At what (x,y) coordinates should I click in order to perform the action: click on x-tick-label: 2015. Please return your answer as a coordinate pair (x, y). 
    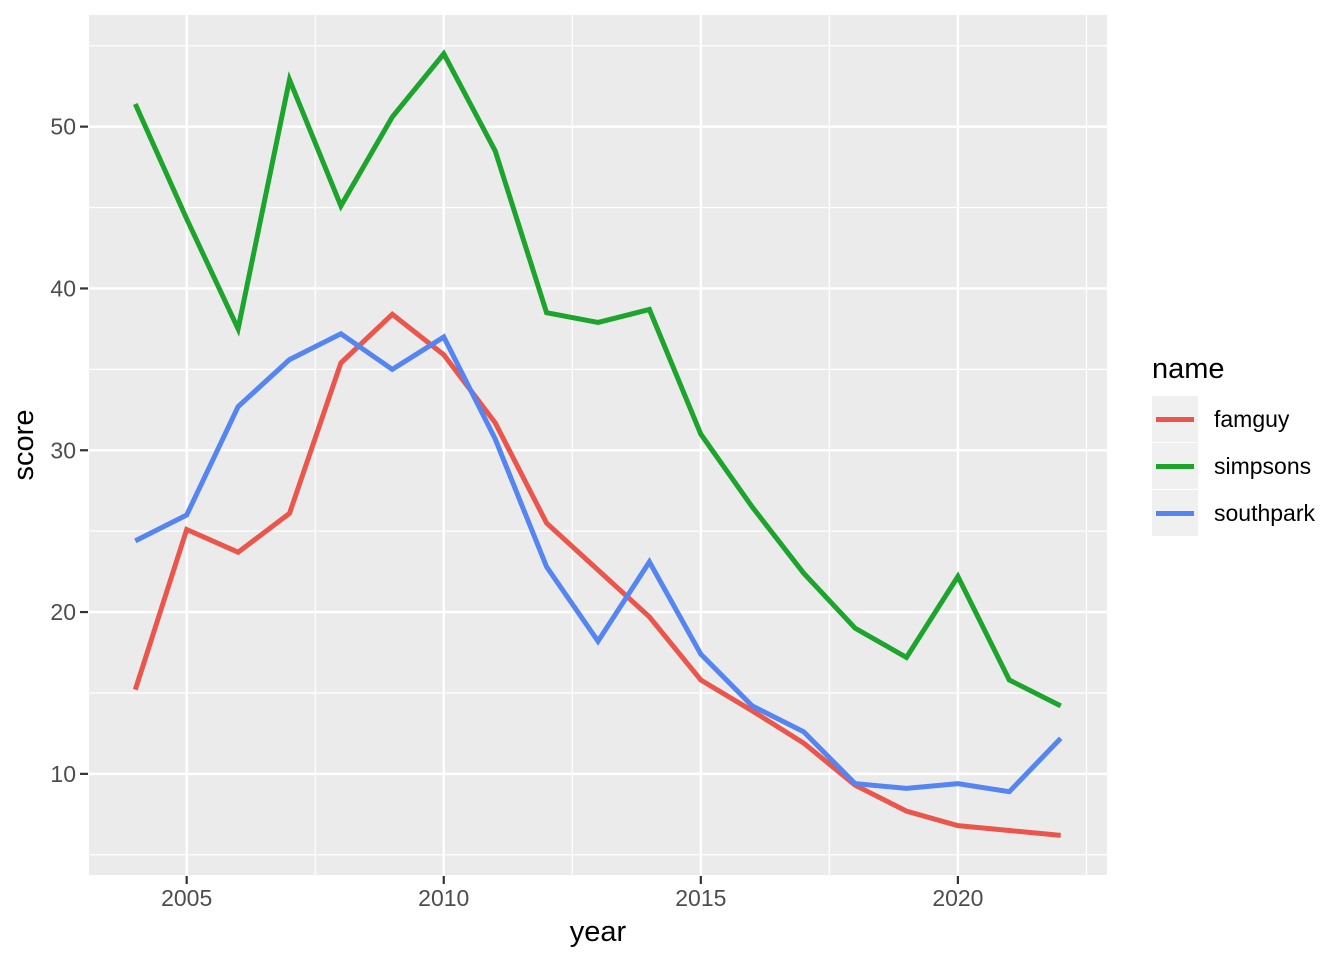
    Looking at the image, I should click on (700, 898).